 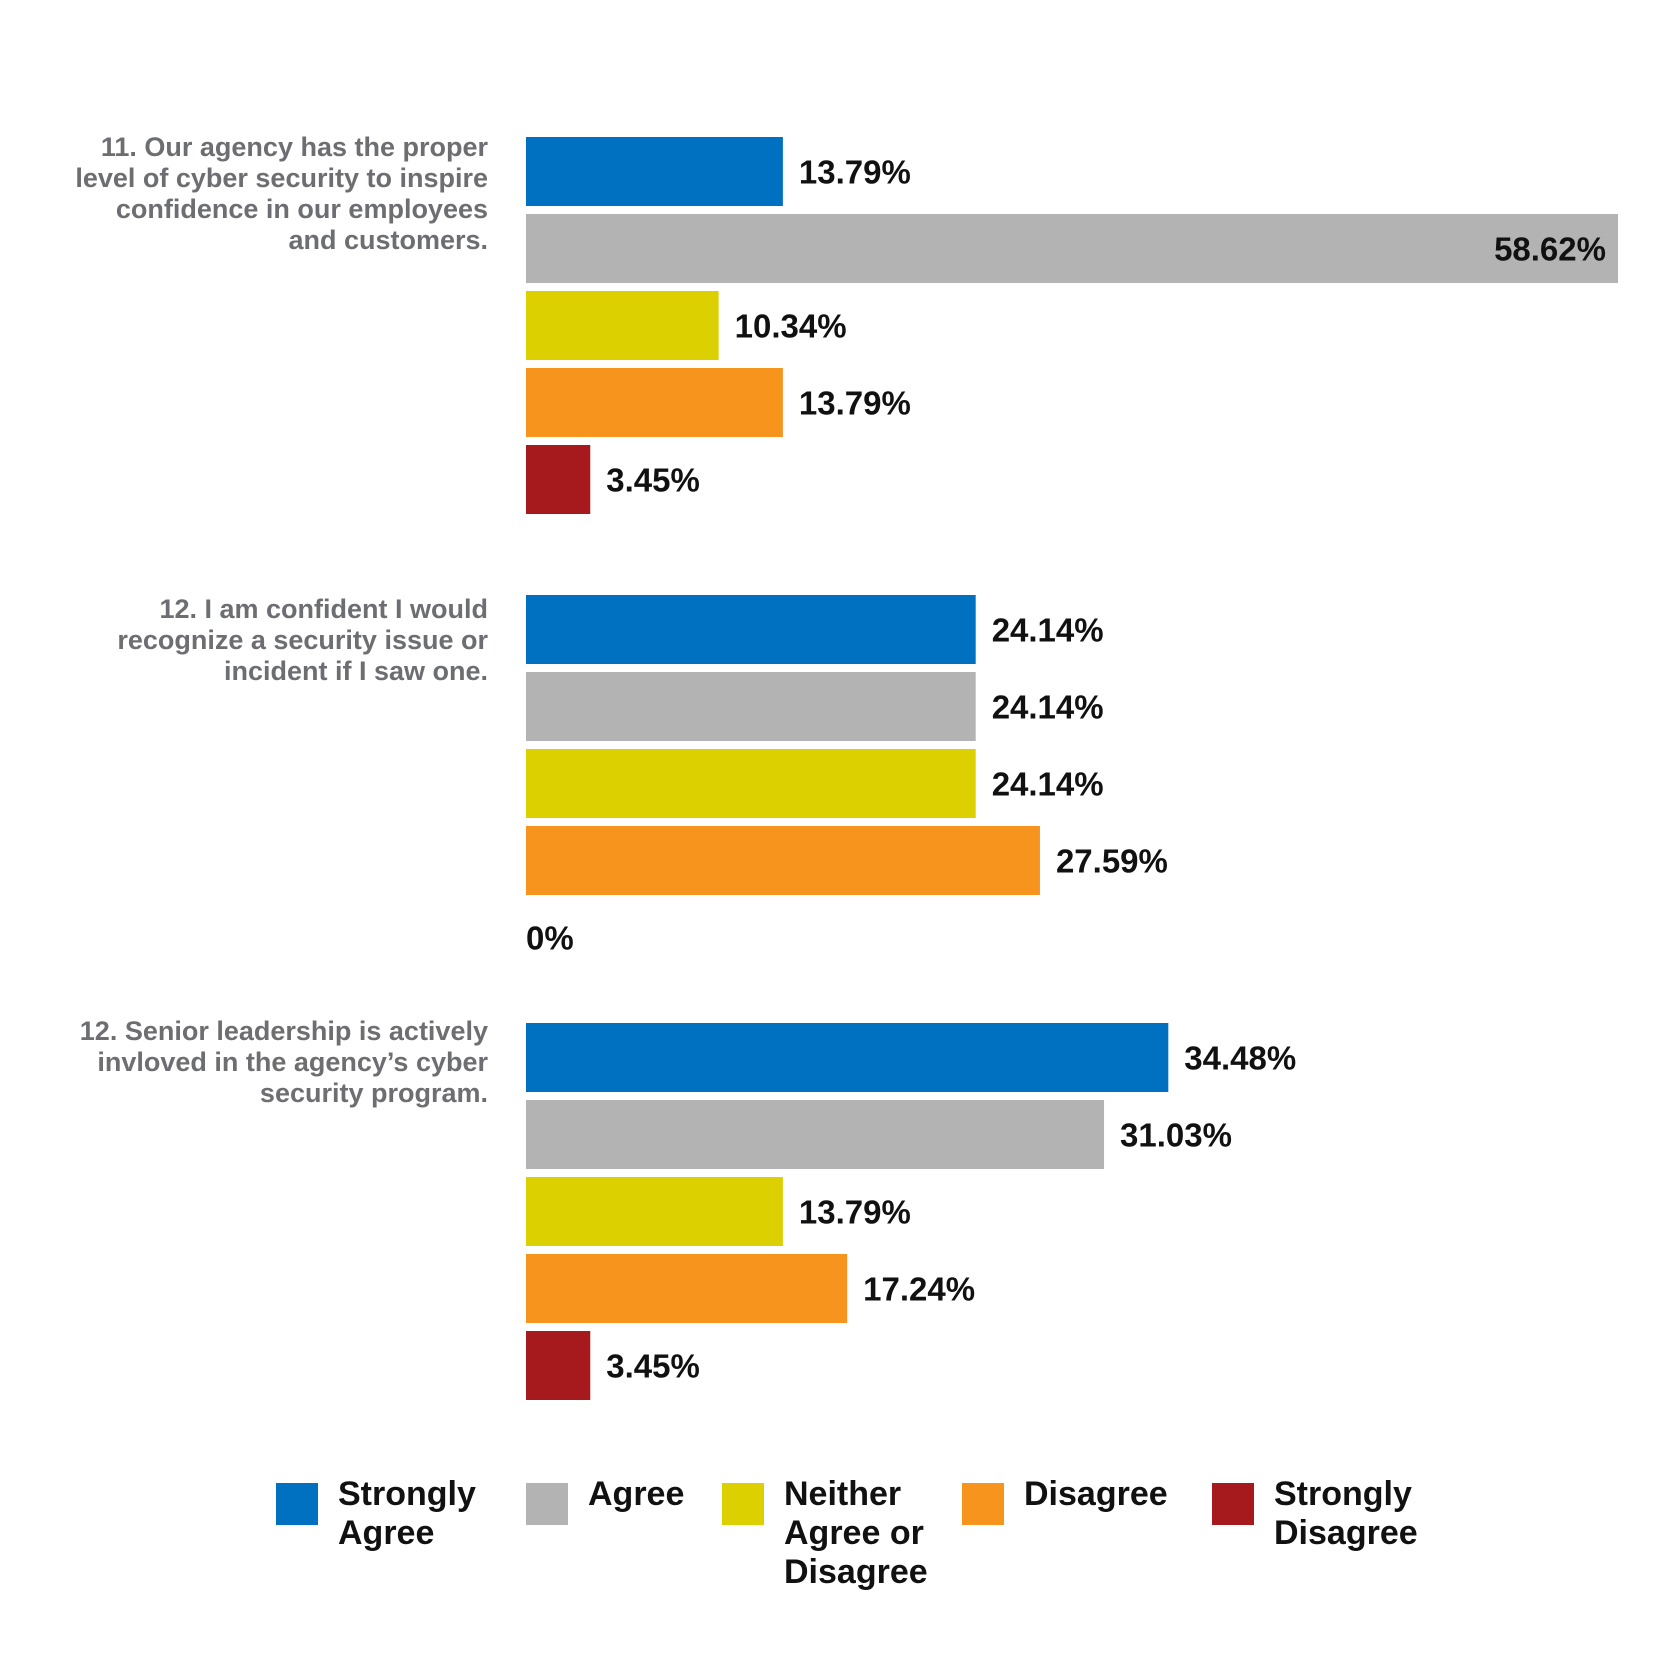 What do you see at coordinates (654, 171) in the screenshot?
I see `bar-q1-strongly-agree` at bounding box center [654, 171].